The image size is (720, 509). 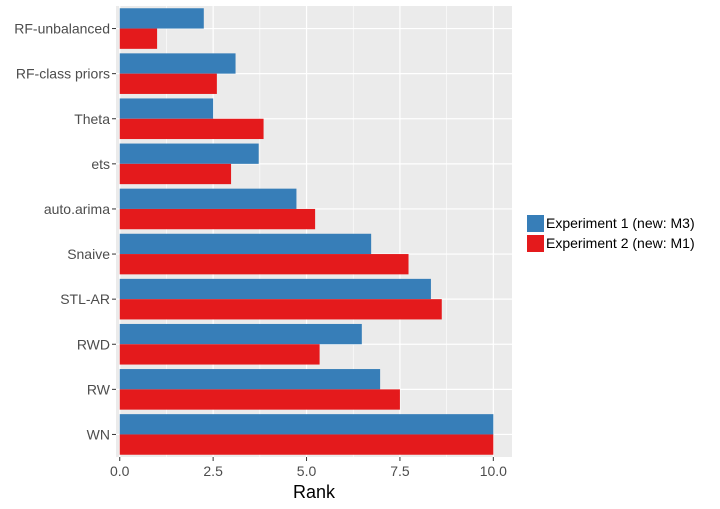 What do you see at coordinates (98, 434) in the screenshot?
I see `y-tick-label: WN` at bounding box center [98, 434].